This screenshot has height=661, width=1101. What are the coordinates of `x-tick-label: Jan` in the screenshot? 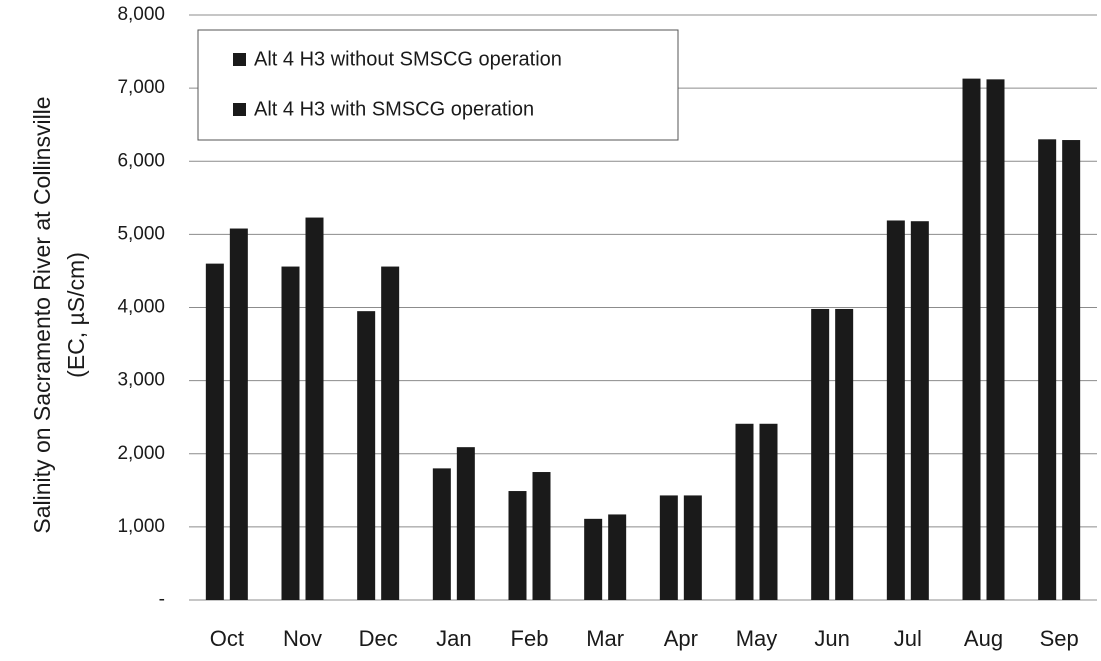 It's located at (453, 638).